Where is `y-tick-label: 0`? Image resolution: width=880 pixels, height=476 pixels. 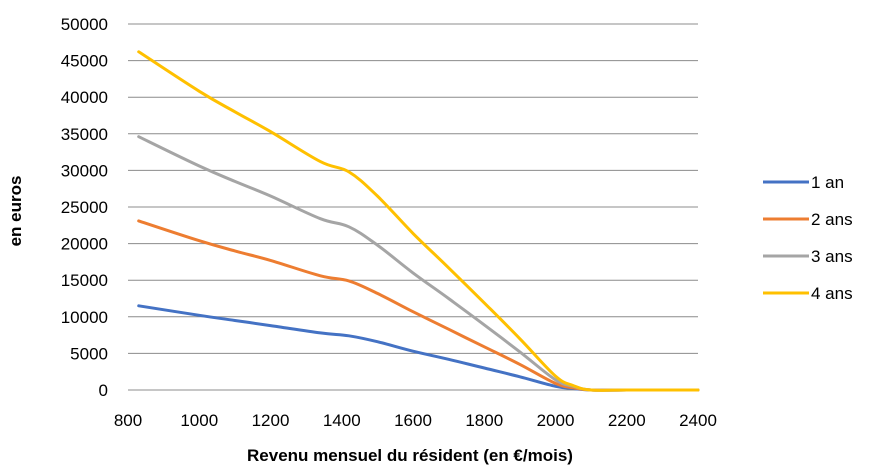 y-tick-label: 0 is located at coordinates (103, 390).